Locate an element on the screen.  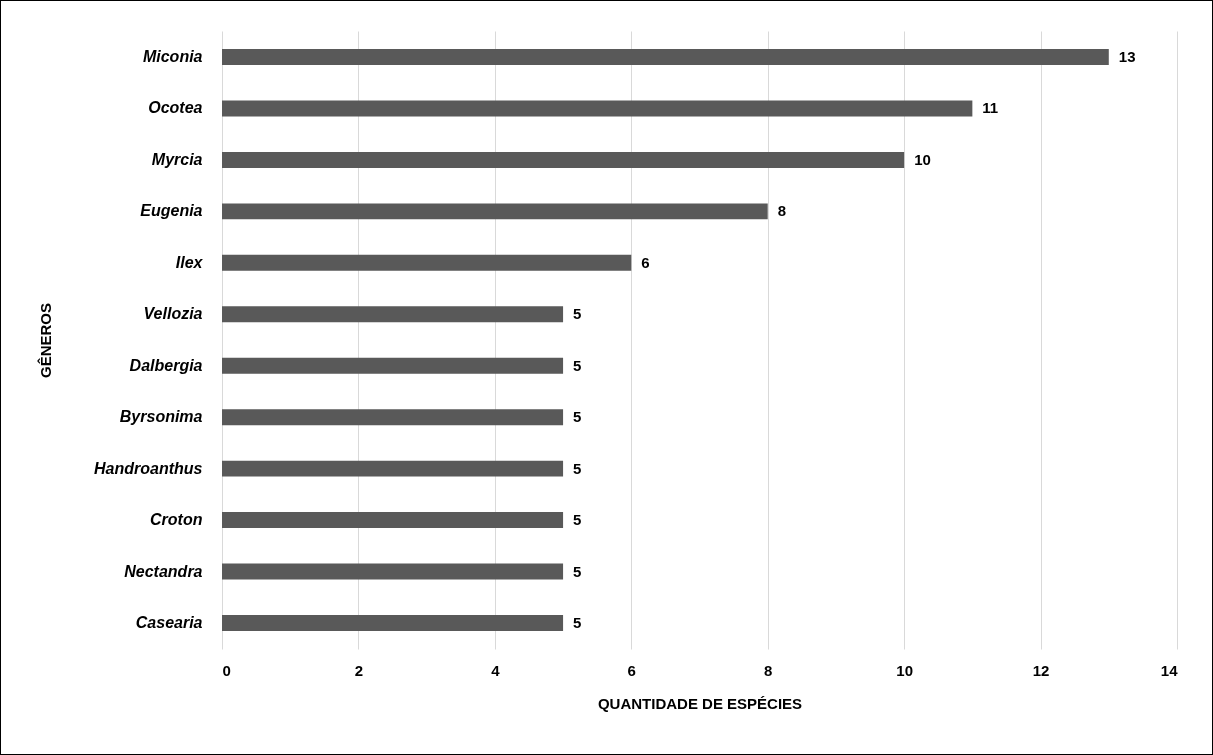
y-tick-label: Nectandra is located at coordinates (163, 571).